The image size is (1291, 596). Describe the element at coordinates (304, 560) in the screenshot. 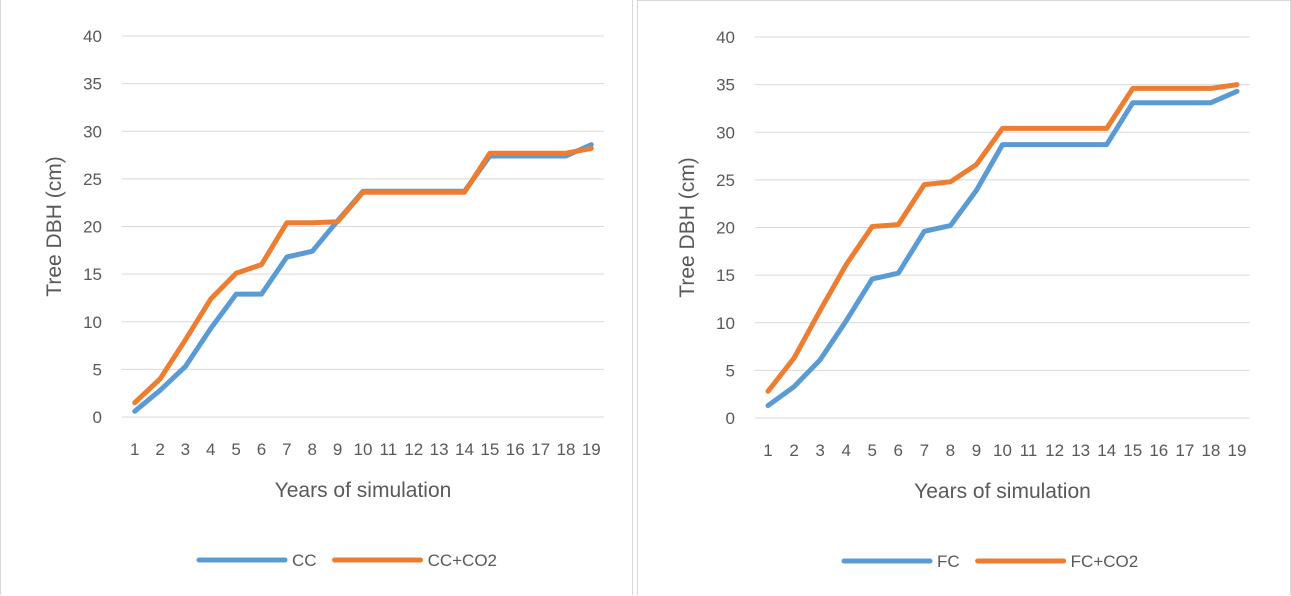

I see `legend-label: CC` at that location.